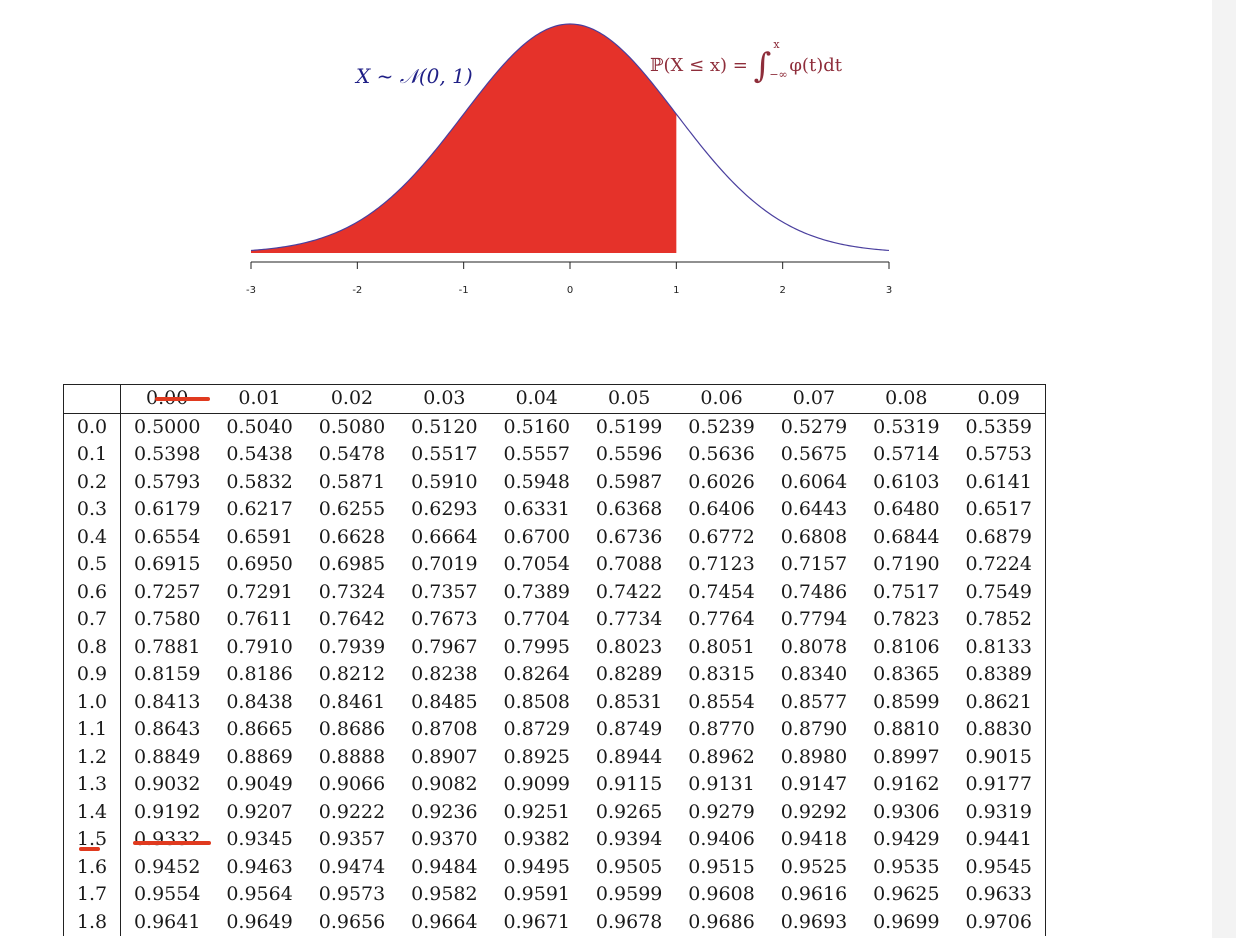 Image resolution: width=1236 pixels, height=938 pixels. What do you see at coordinates (352, 646) in the screenshot?
I see `z-table-cell: 0.7939` at bounding box center [352, 646].